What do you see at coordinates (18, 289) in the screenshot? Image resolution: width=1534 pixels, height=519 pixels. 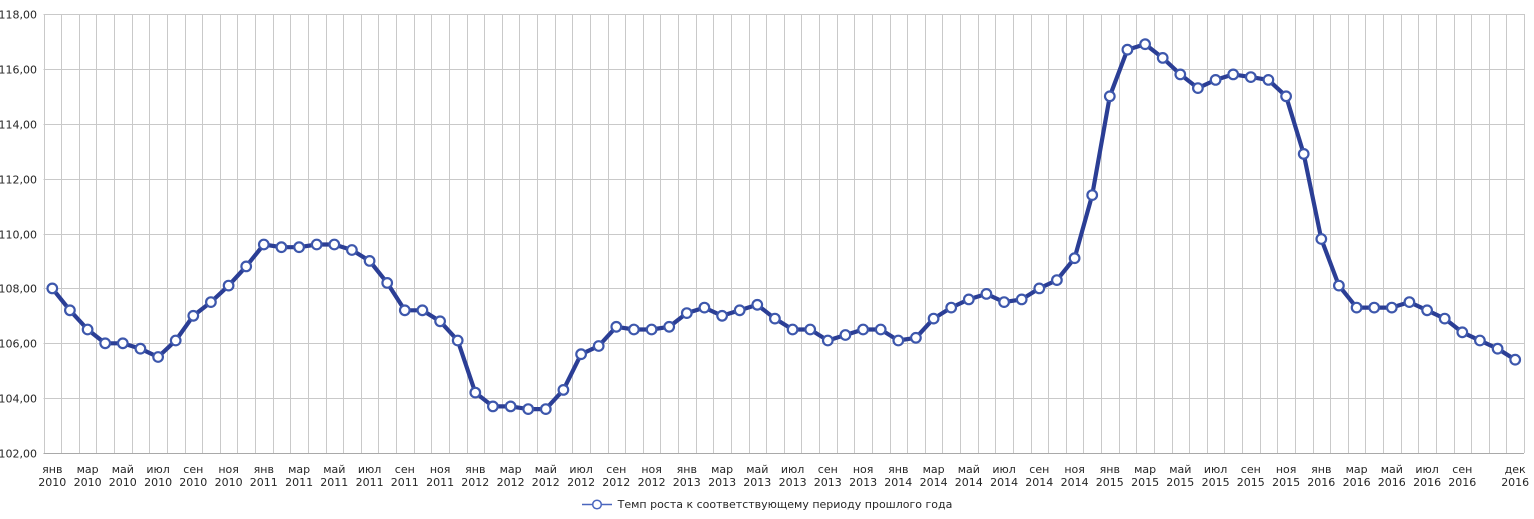 I see `y-tick-label: 108,00` at bounding box center [18, 289].